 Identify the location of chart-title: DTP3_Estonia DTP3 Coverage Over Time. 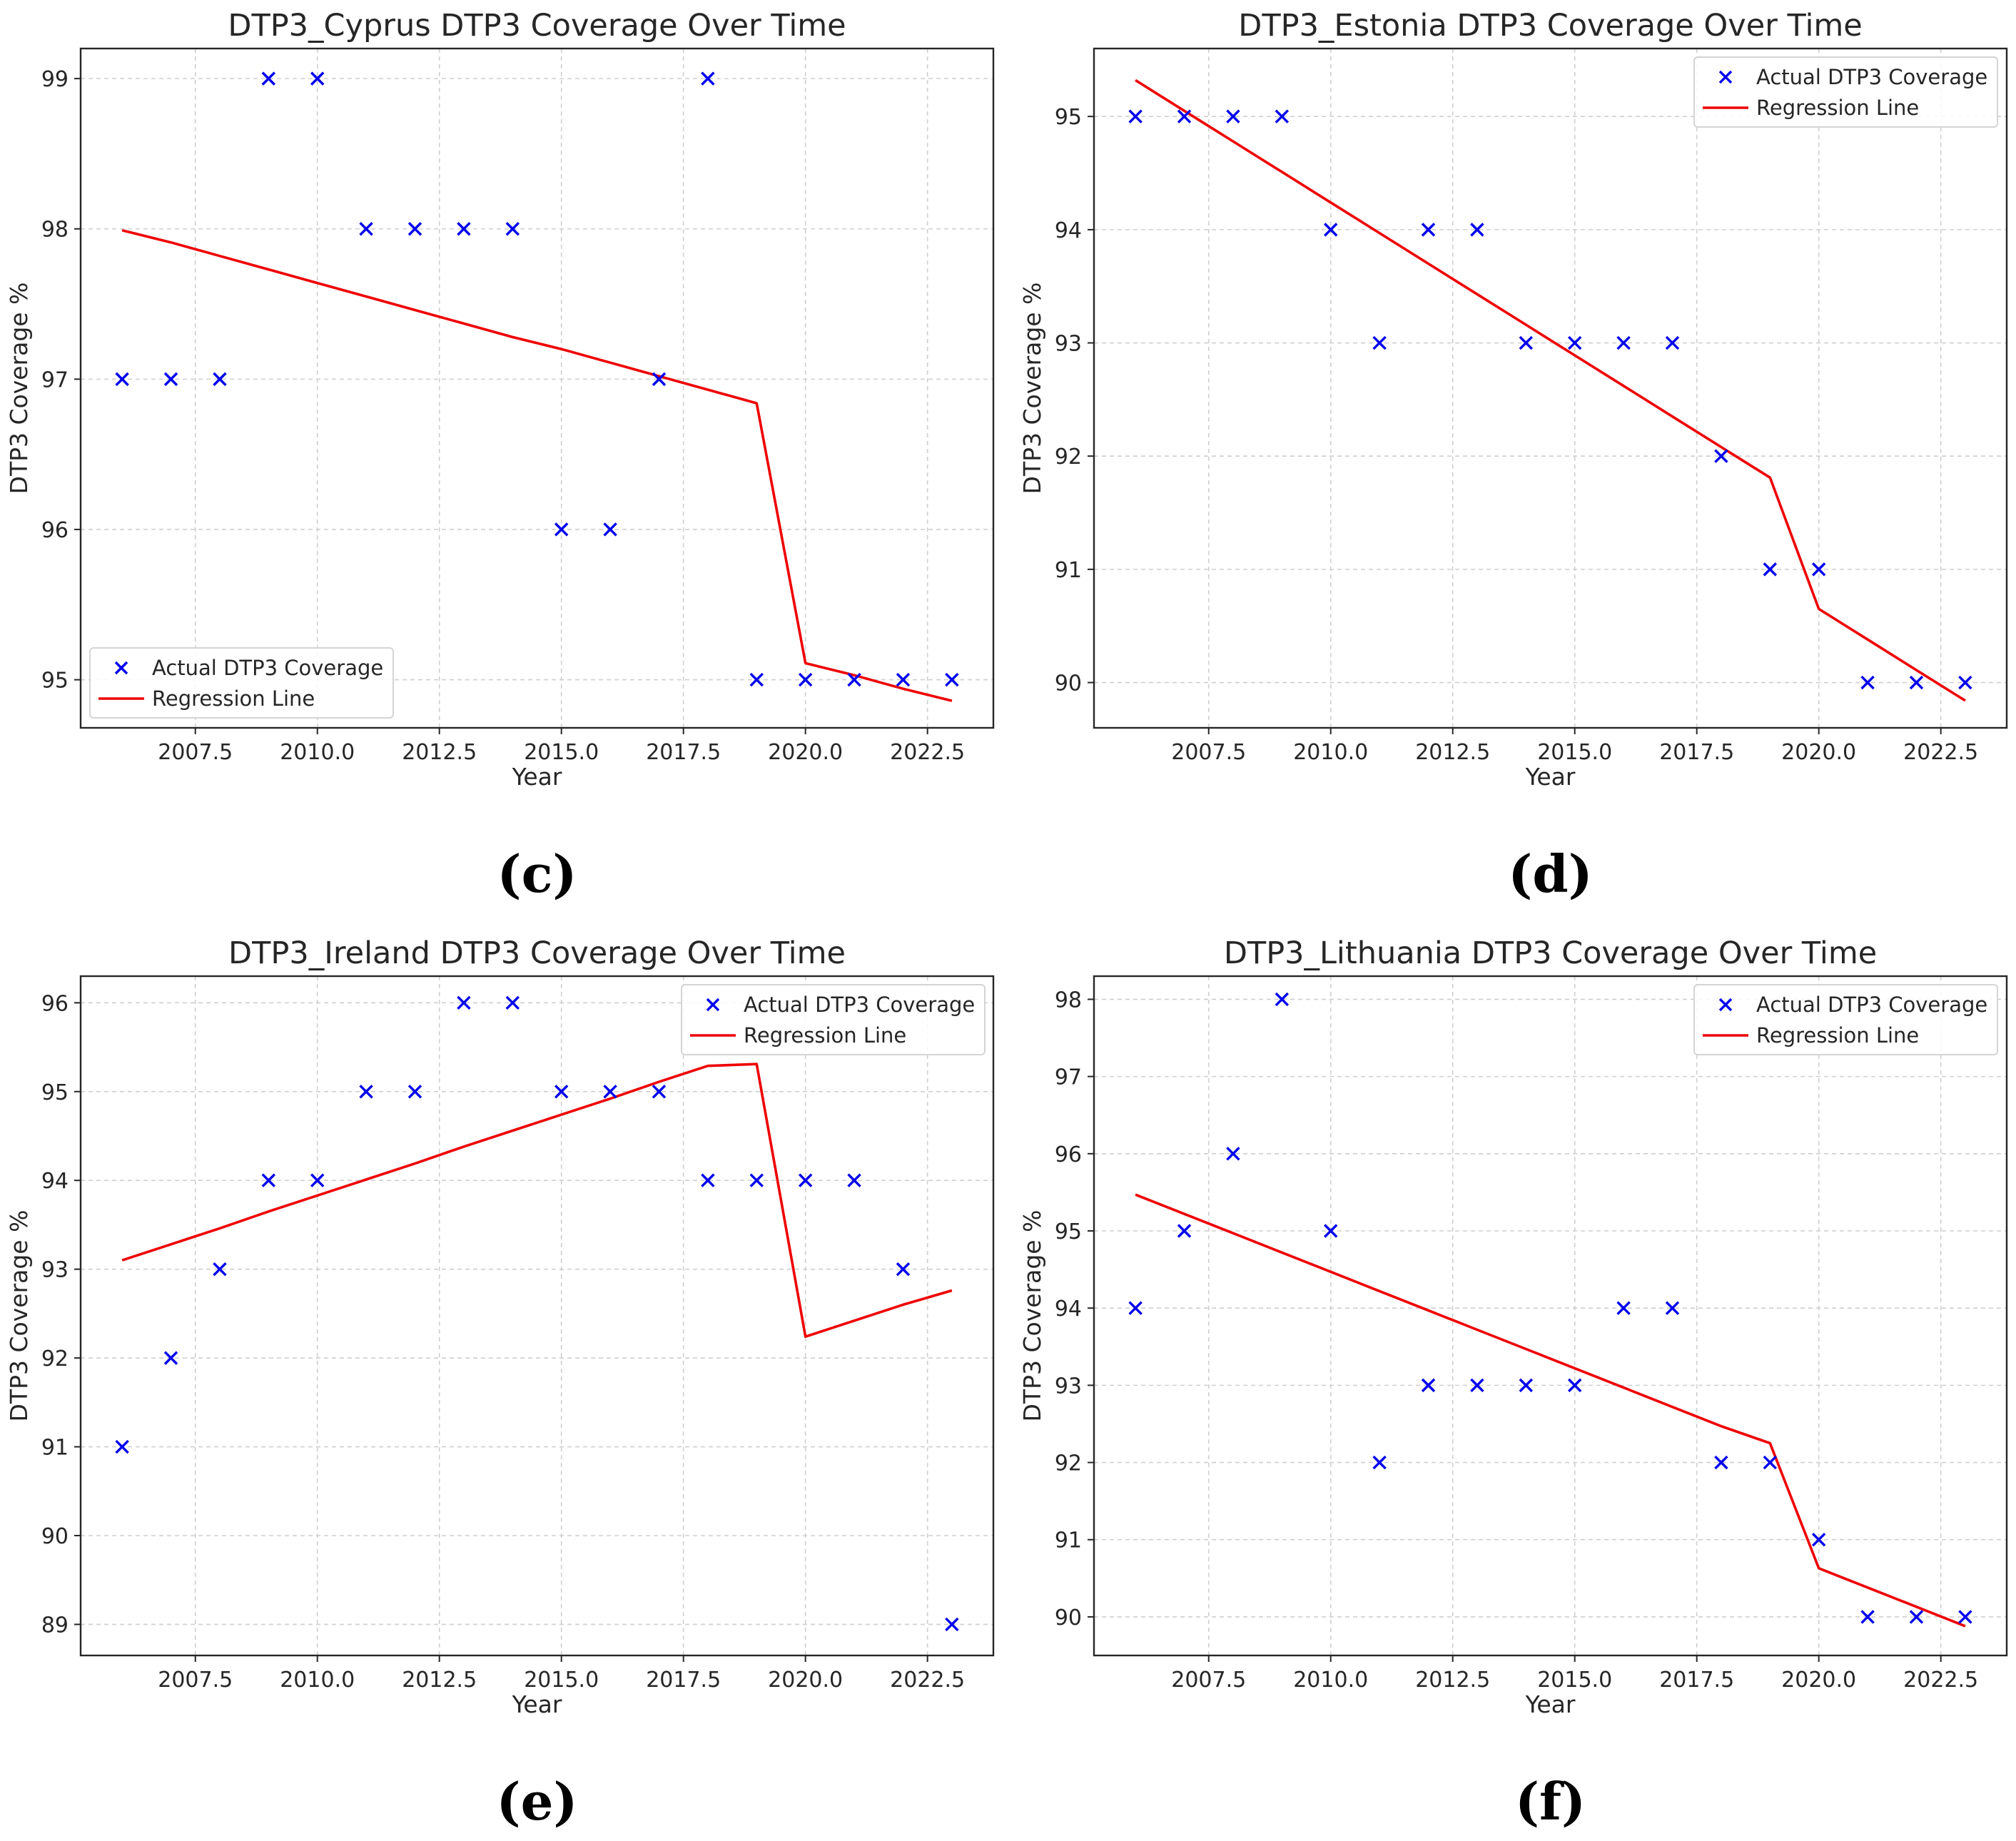
(1550, 26).